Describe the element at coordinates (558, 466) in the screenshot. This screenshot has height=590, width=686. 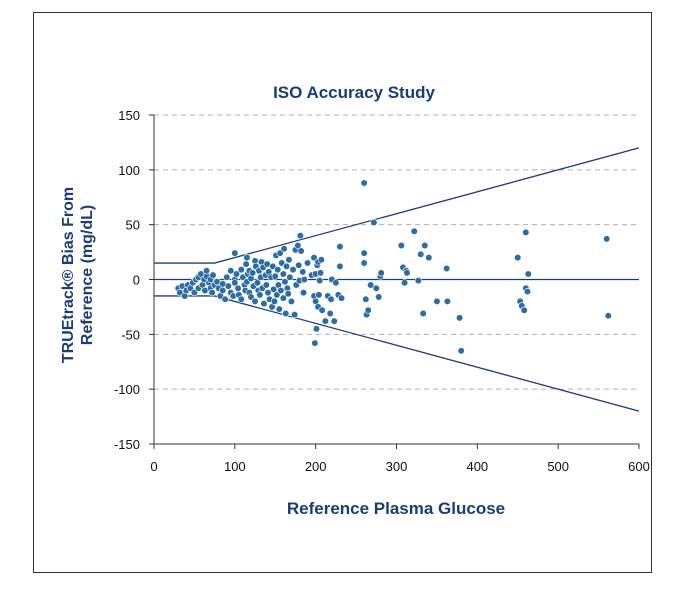
I see `x-tick-label: 500` at that location.